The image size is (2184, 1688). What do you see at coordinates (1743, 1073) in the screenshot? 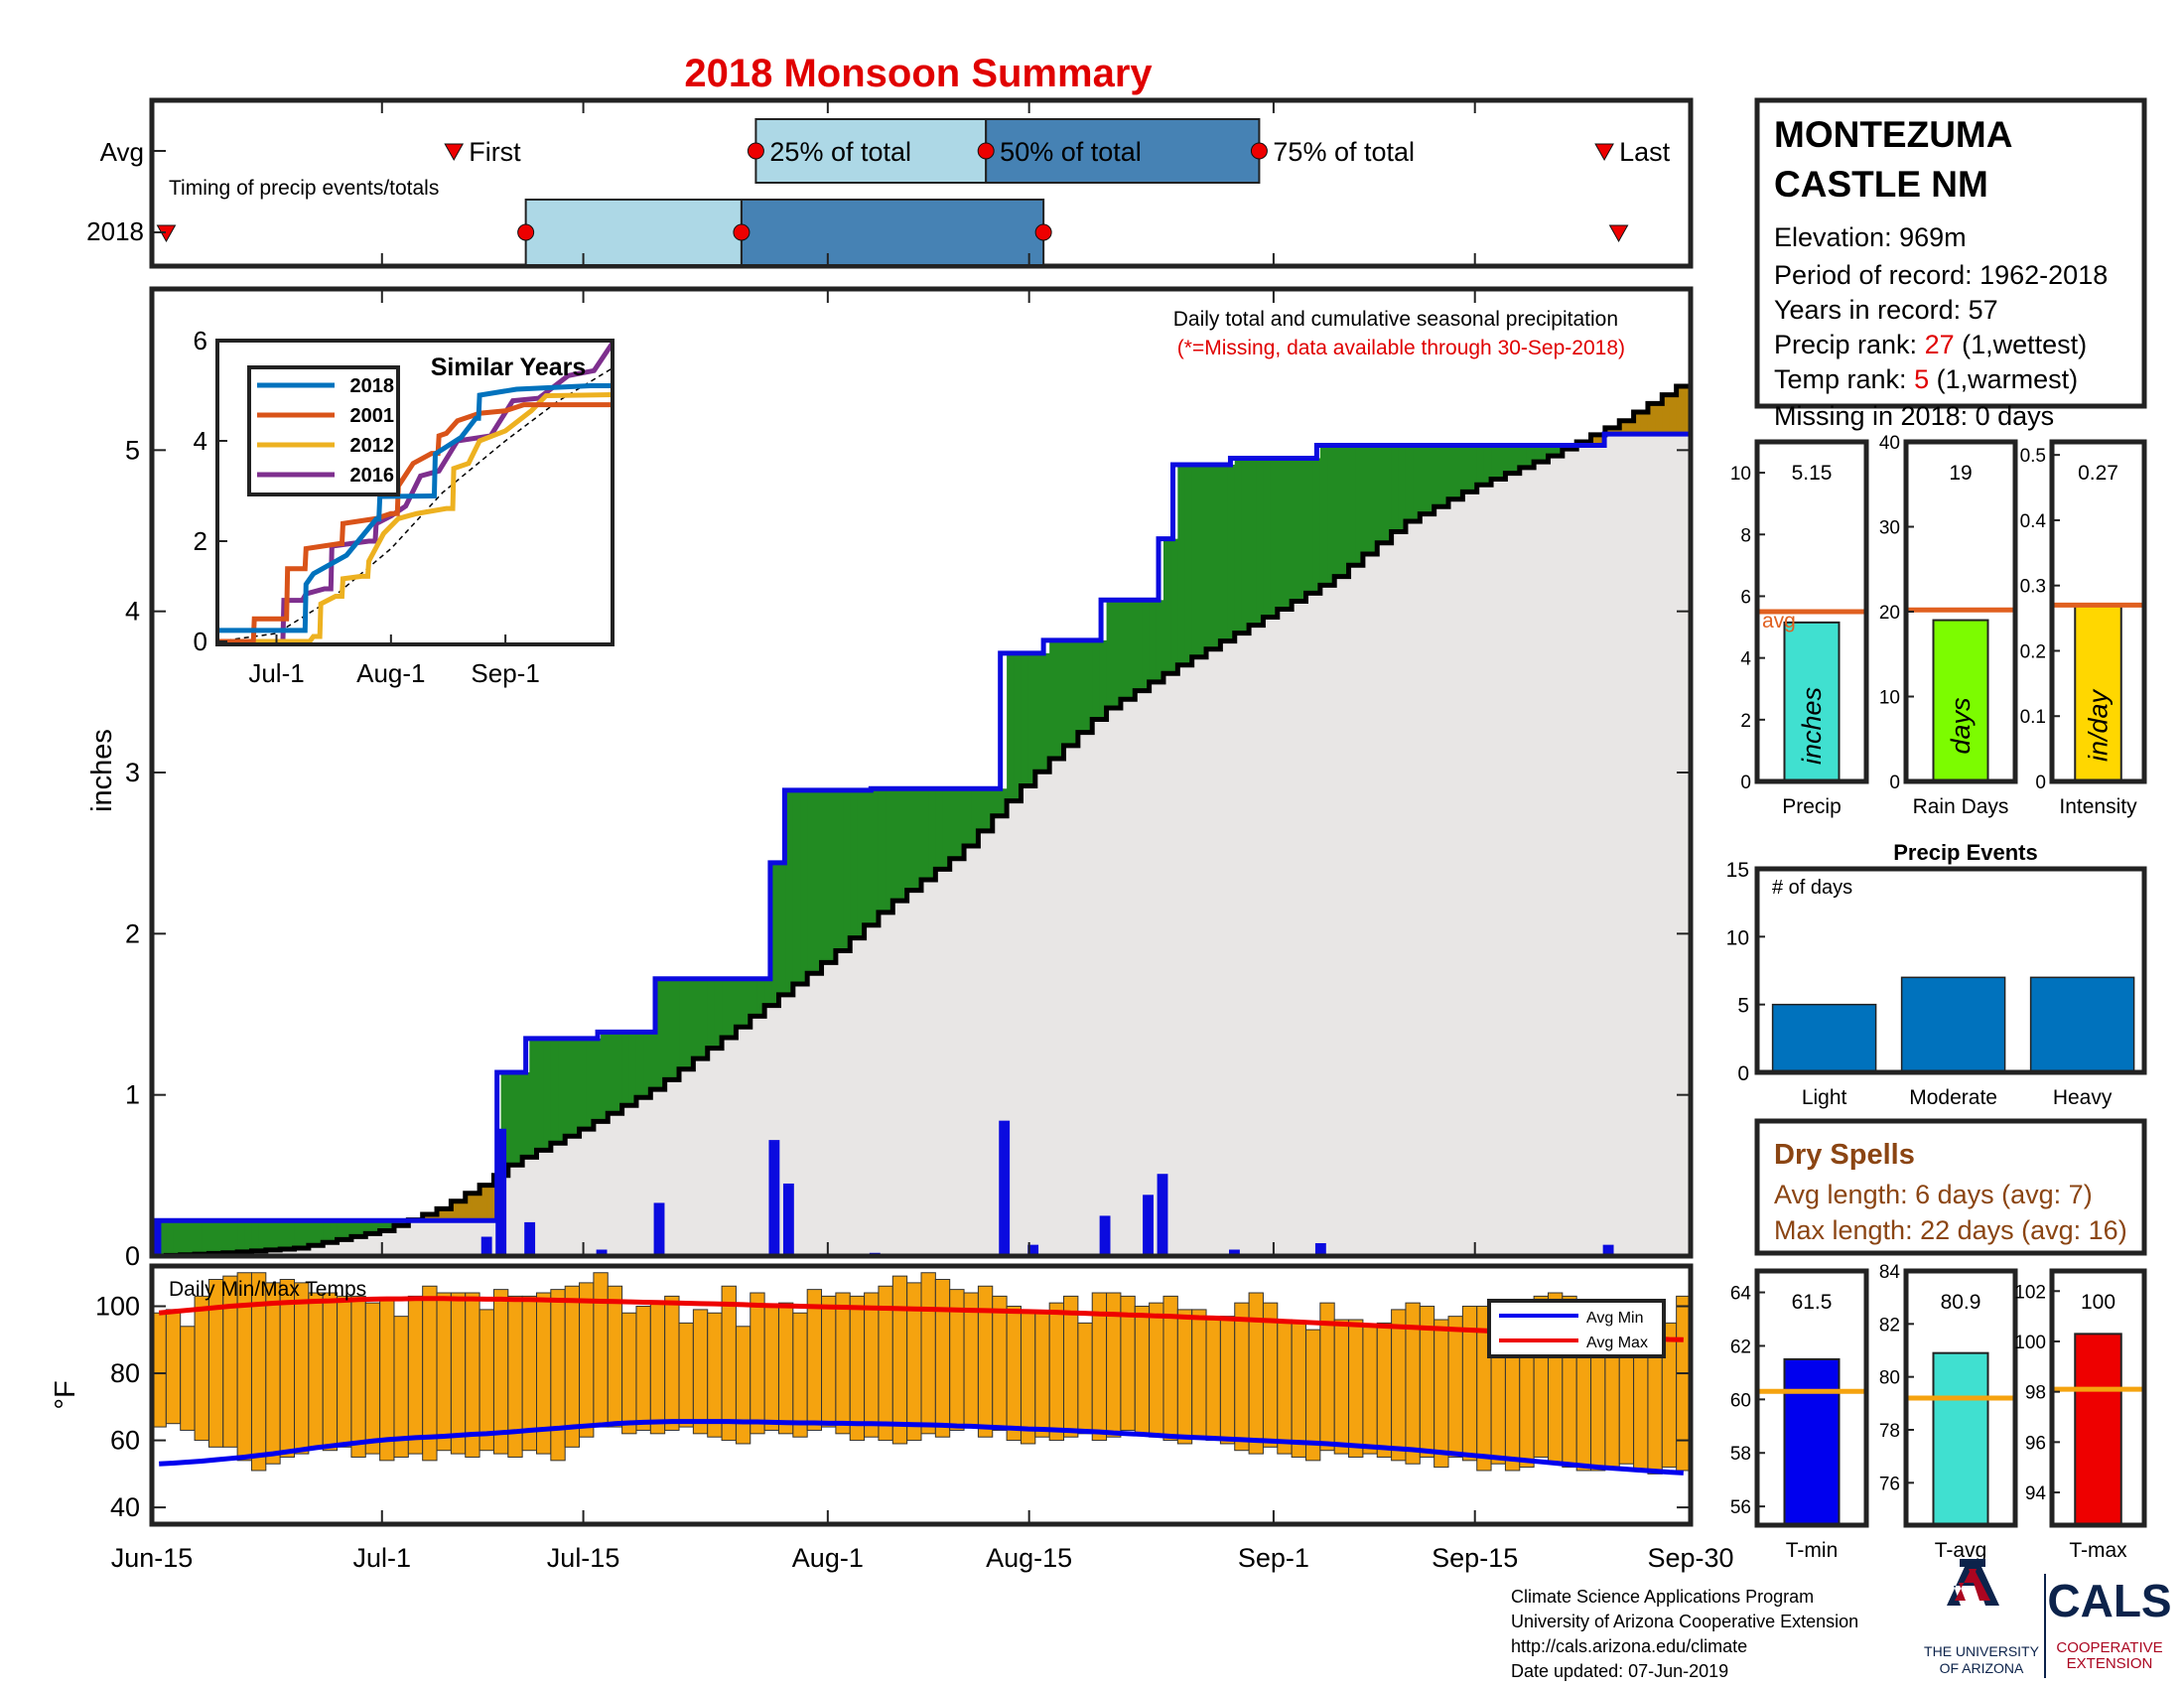
I see `events-ytick-label-0: 0` at bounding box center [1743, 1073].